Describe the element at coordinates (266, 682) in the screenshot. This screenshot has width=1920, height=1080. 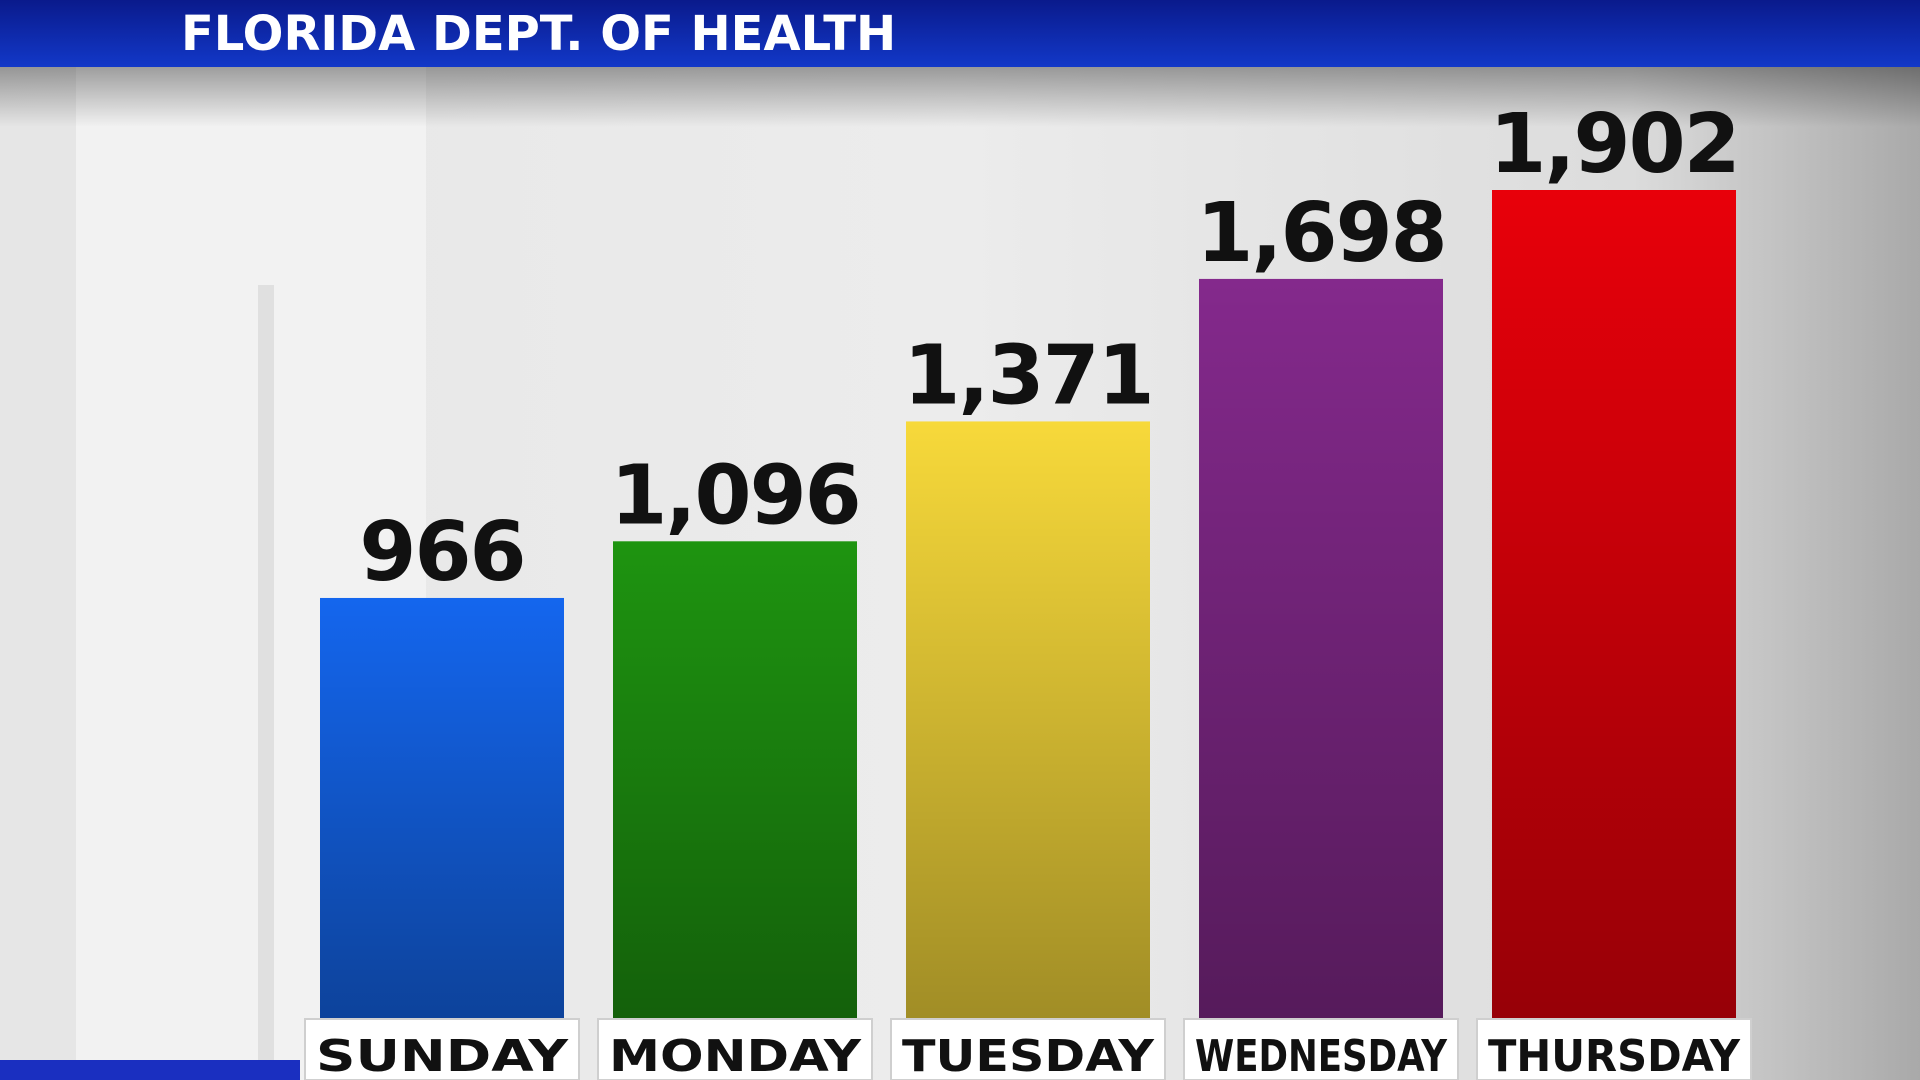
I see `backdrop-pillar` at that location.